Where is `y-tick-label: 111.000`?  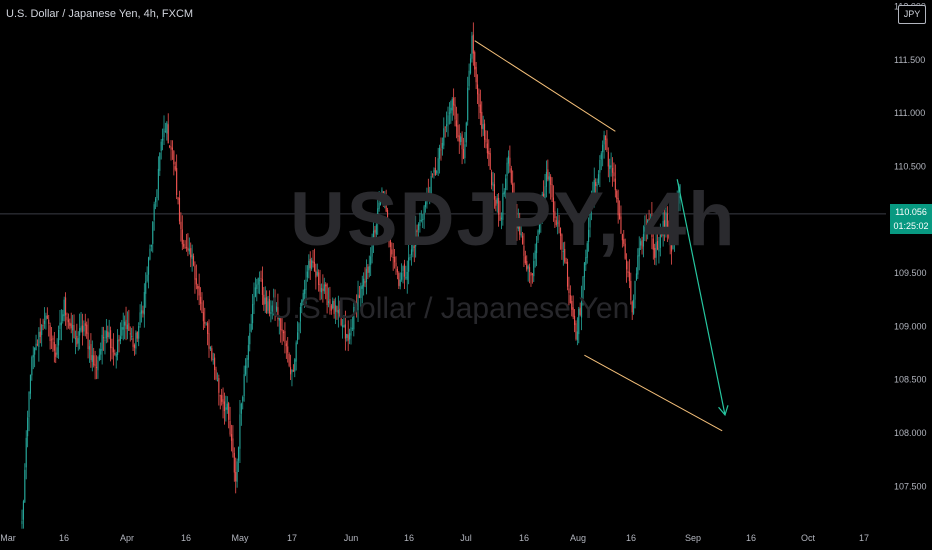
y-tick-label: 111.000 is located at coordinates (909, 113).